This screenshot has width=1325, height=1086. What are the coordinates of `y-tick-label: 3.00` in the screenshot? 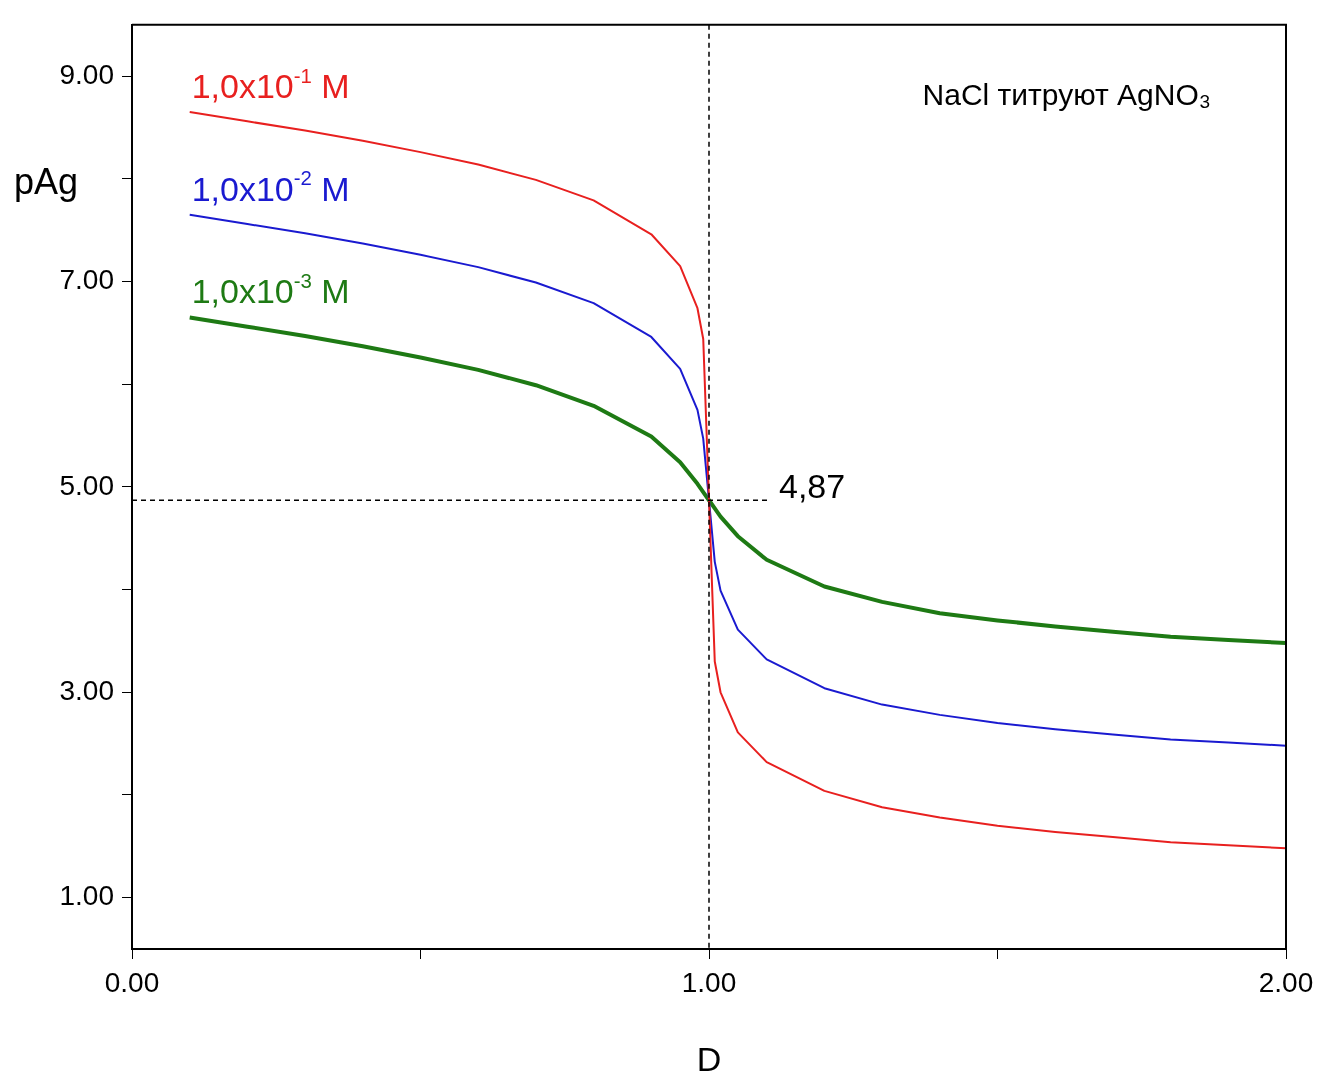 It's located at (86, 690).